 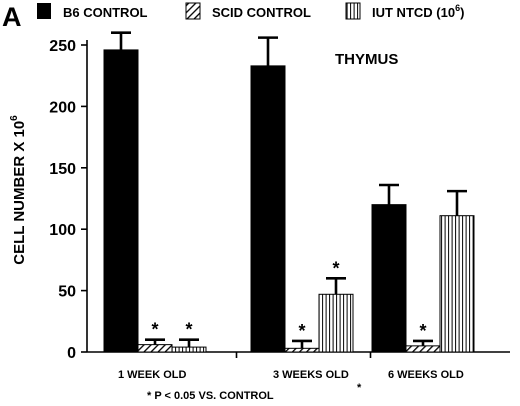 I want to click on y-tick-label: 50, so click(x=67, y=292).